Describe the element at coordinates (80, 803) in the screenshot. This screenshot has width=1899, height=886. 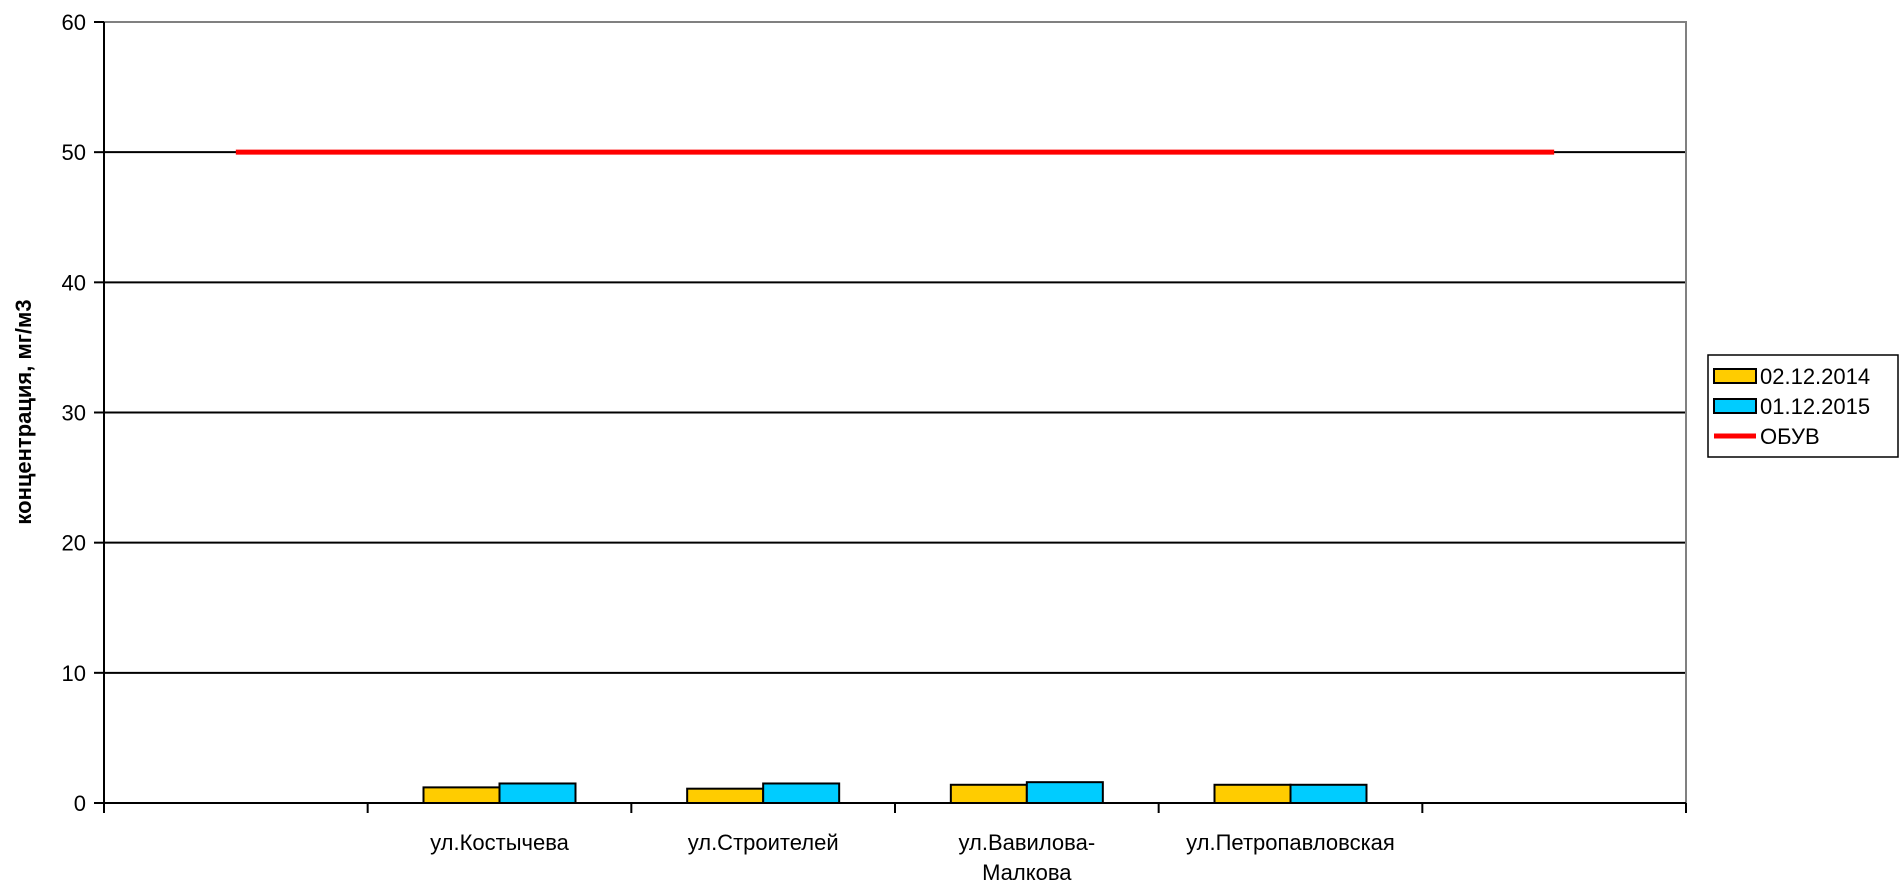
I see `y-tick-label: 0` at that location.